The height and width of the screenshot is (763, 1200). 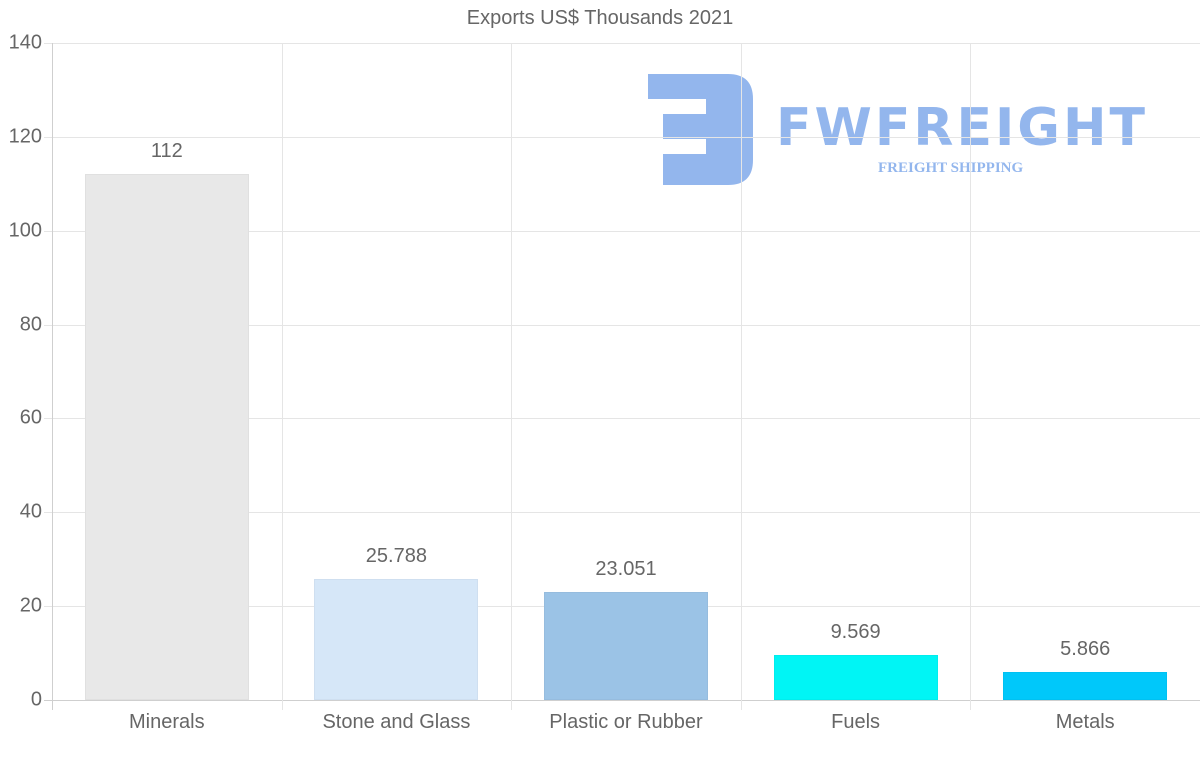 I want to click on y-tick-label: 0, so click(x=36, y=699).